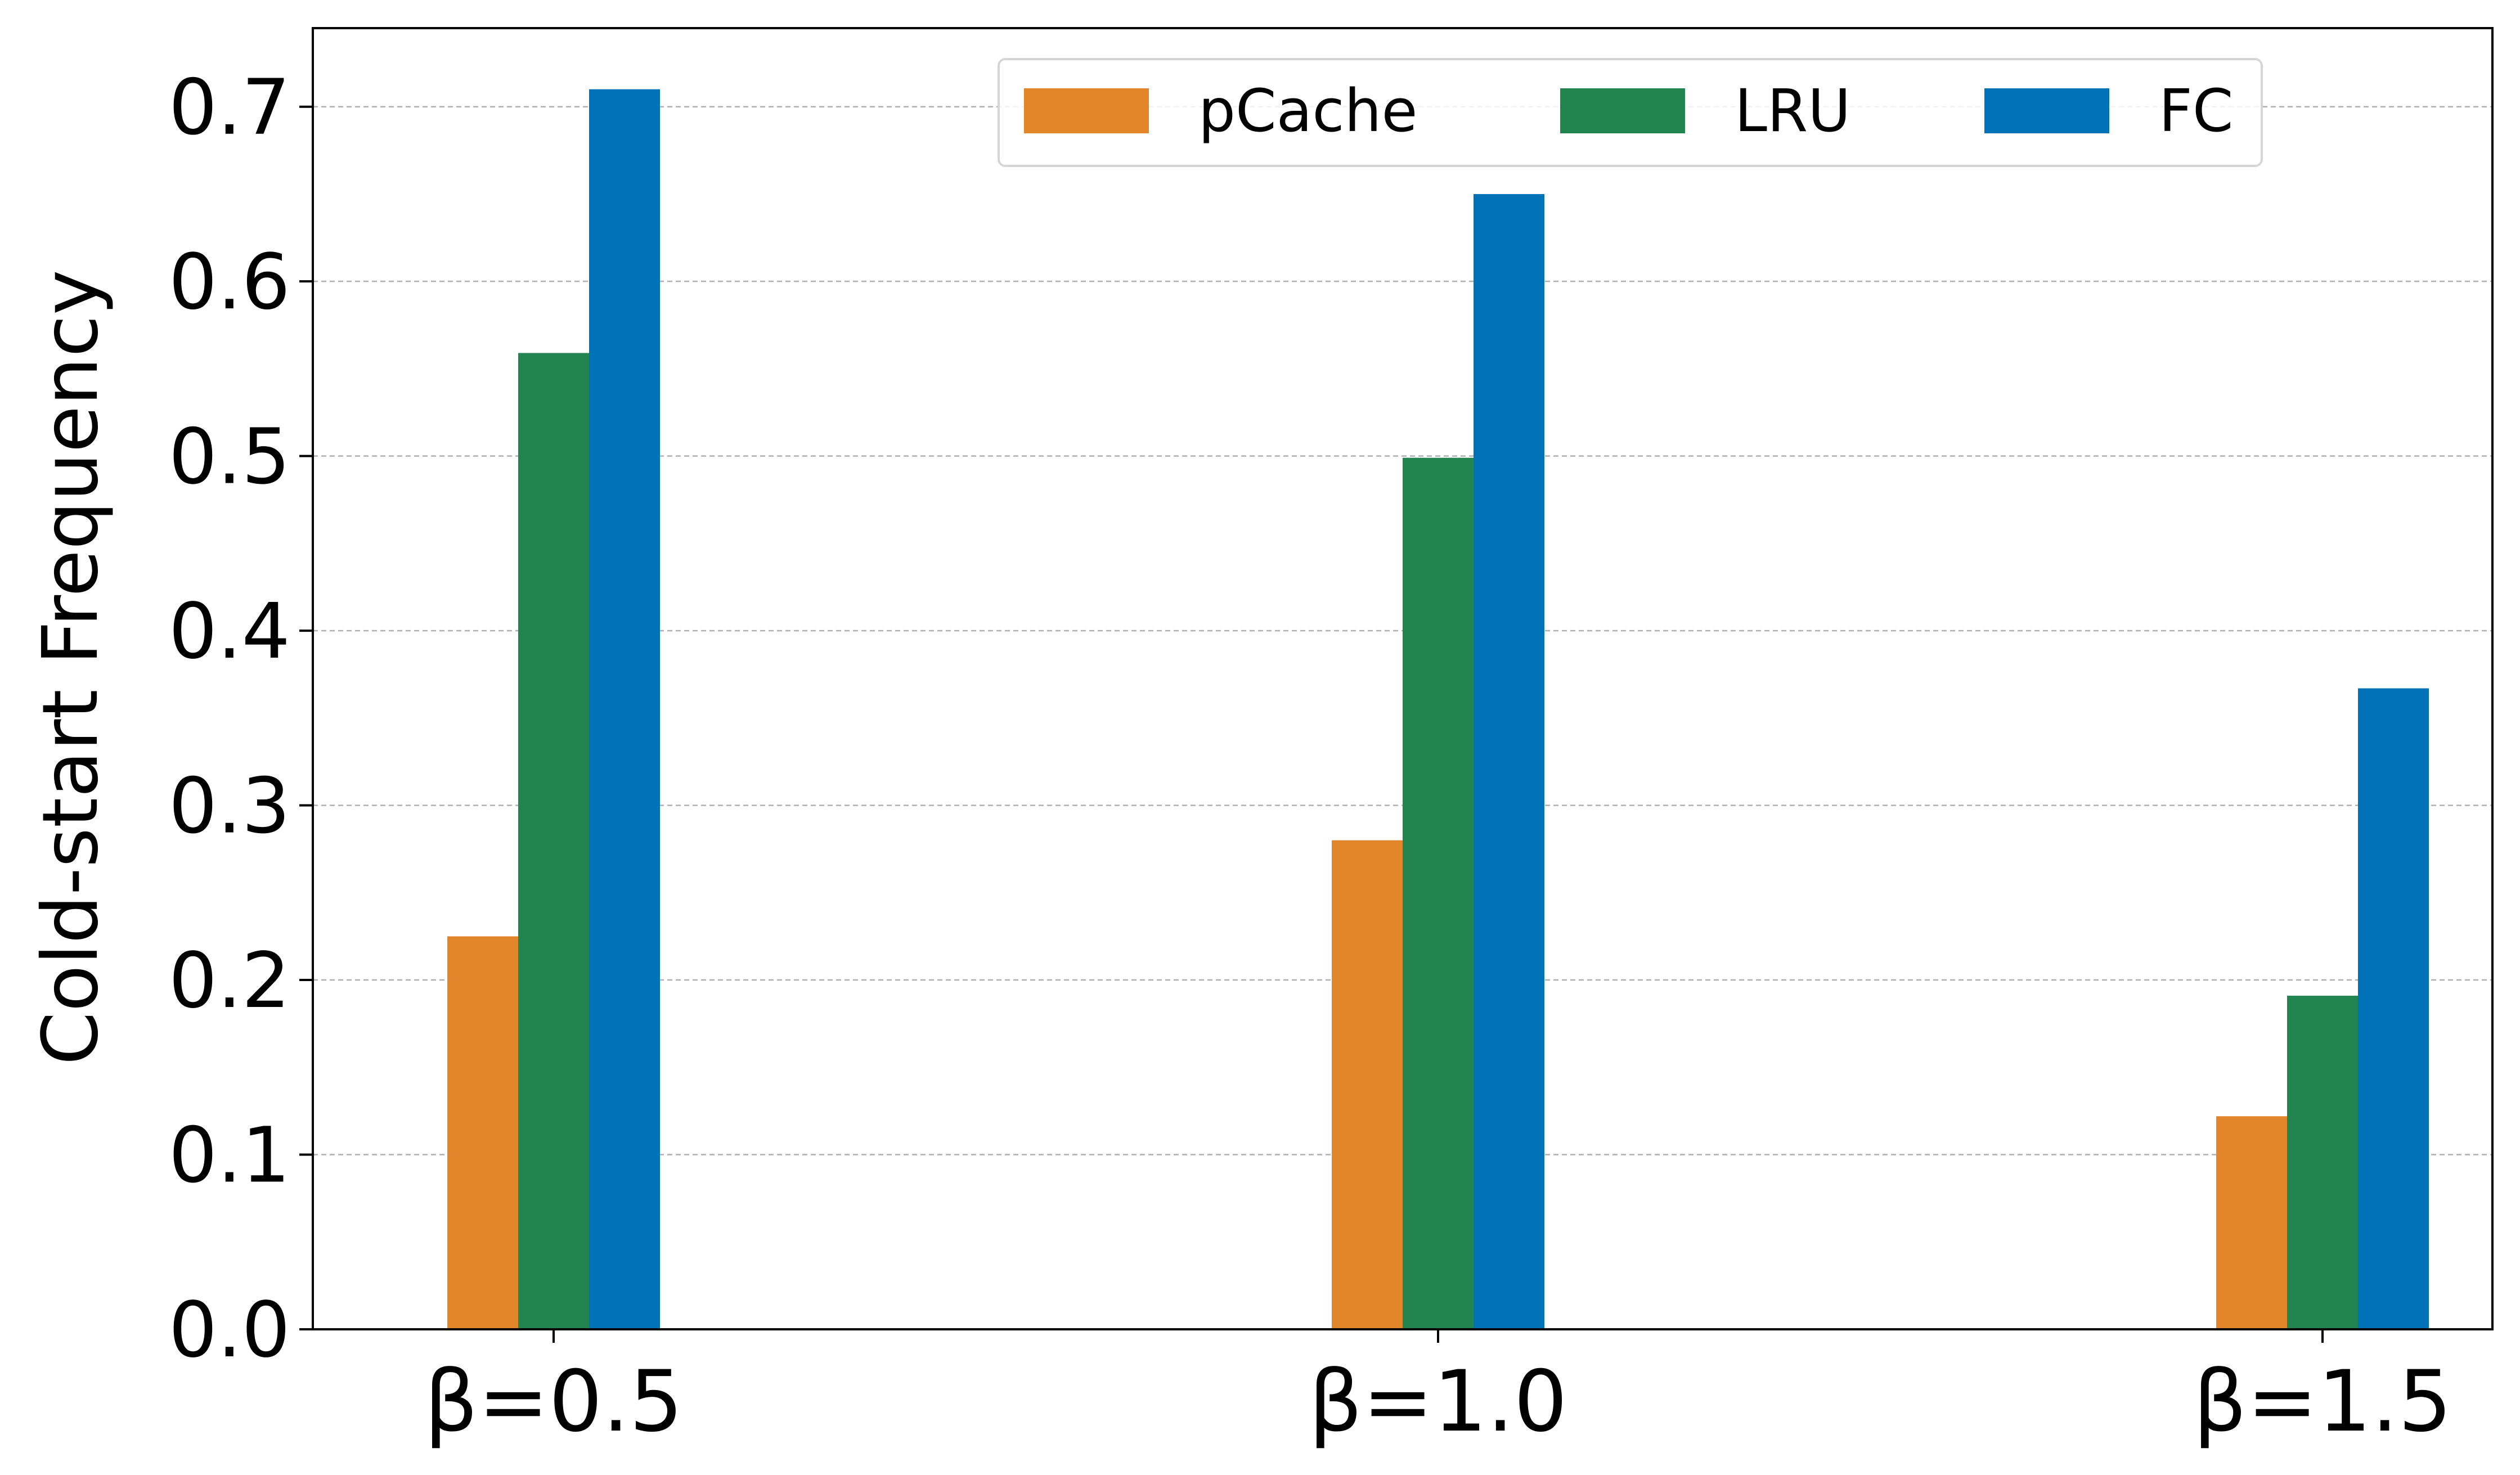 The height and width of the screenshot is (1475, 2520). I want to click on legend: pCache LRU FC, so click(1630, 113).